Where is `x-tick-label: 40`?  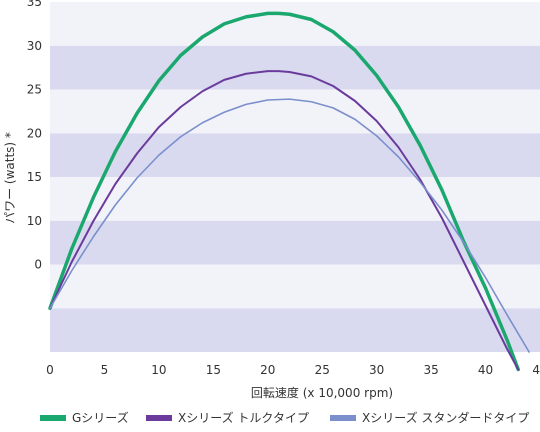 x-tick-label: 40 is located at coordinates (485, 370).